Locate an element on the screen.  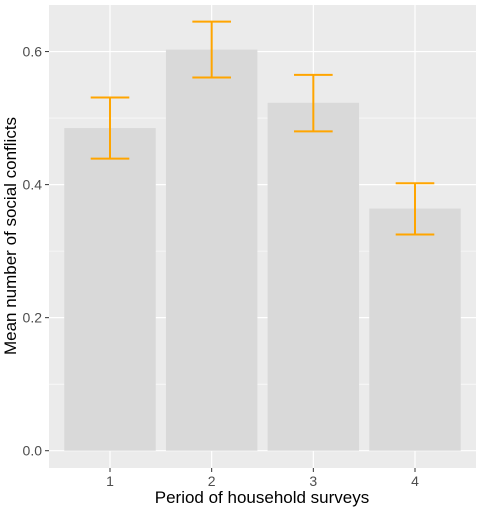
x-tick-label: 1 is located at coordinates (110, 481).